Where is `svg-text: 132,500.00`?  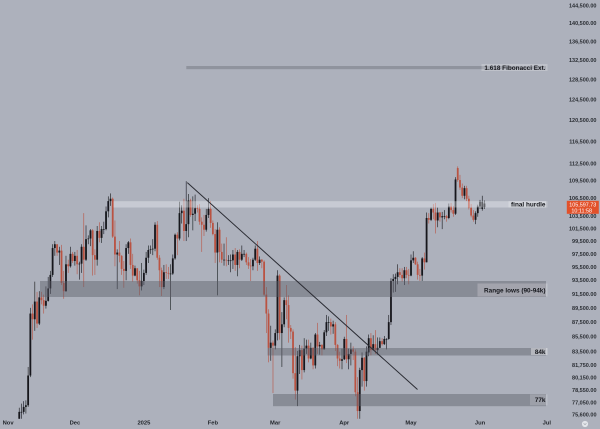 svg-text: 132,500.00 is located at coordinates (583, 61).